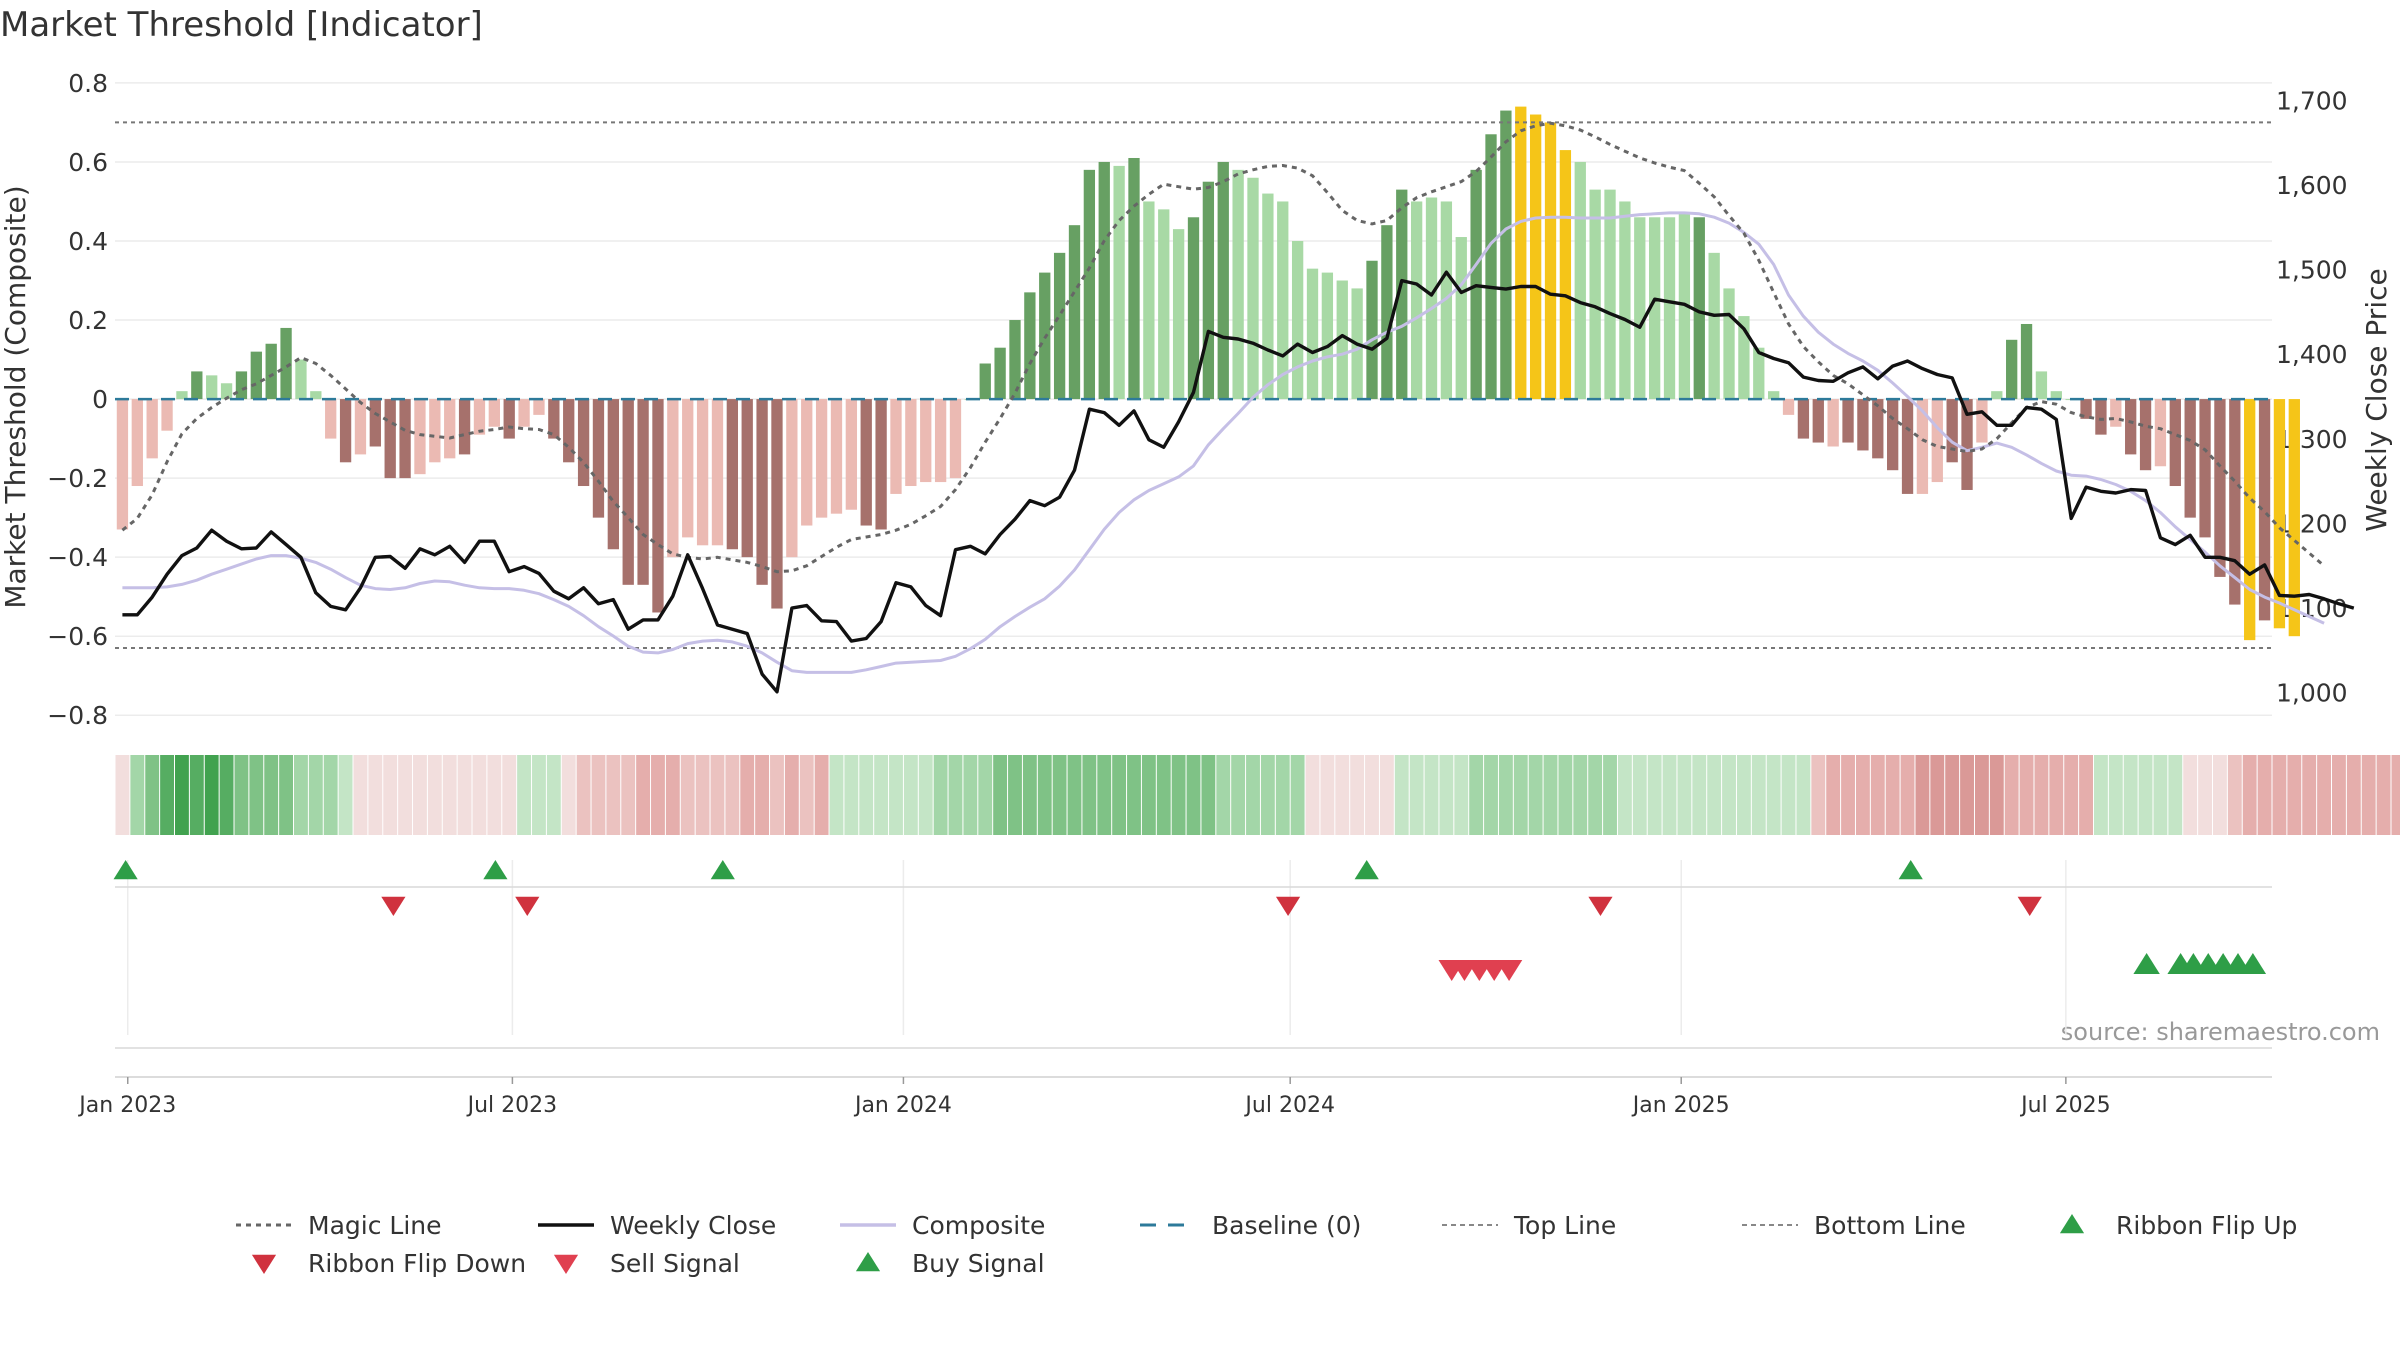  What do you see at coordinates (417, 1263) in the screenshot?
I see `legend-label: Ribbon Flip Down` at bounding box center [417, 1263].